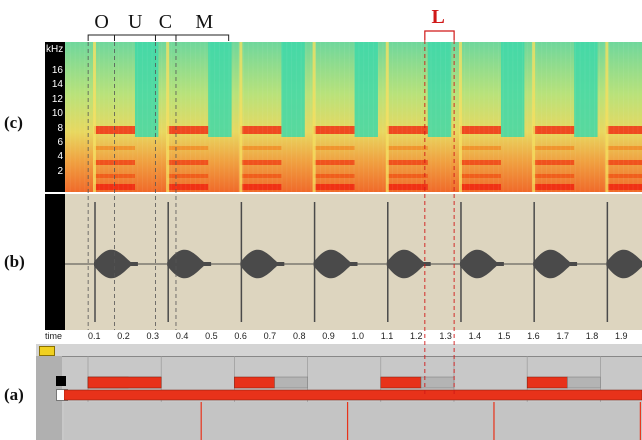 The height and width of the screenshot is (440, 642). I want to click on spectrogram-axis: kHz 2 4 6 8 10 12 14 16, so click(55, 117).